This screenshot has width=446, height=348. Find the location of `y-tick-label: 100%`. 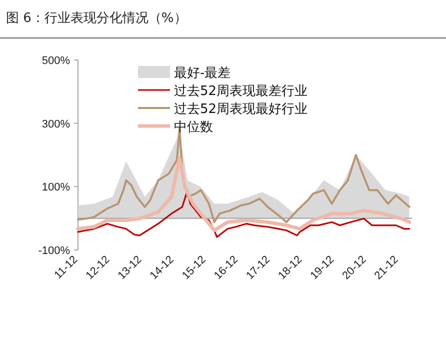

y-tick-label: 100% is located at coordinates (56, 188).